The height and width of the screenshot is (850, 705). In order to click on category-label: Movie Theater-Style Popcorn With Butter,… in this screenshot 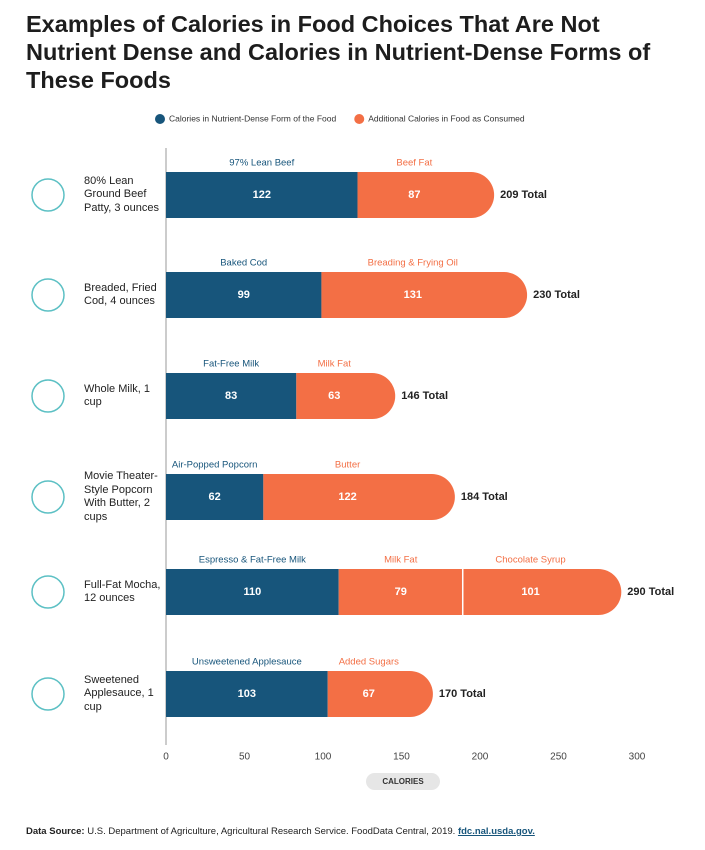, I will do `click(121, 496)`.